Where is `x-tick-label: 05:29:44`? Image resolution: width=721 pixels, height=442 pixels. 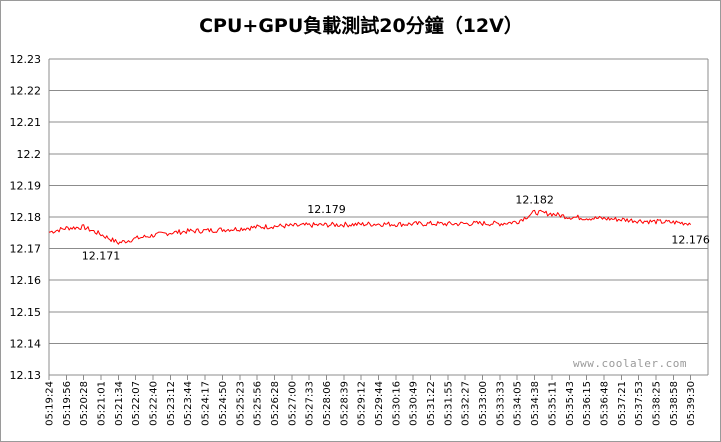 x-tick-label: 05:29:44 is located at coordinates (379, 403).